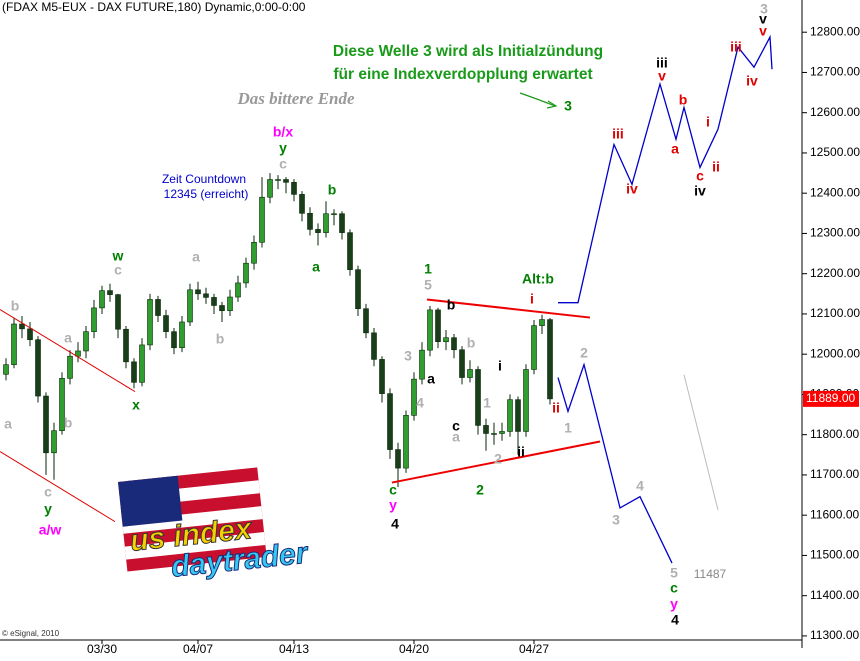 Image resolution: width=860 pixels, height=661 pixels. I want to click on copyright: © eSignal, 2010, so click(31, 633).